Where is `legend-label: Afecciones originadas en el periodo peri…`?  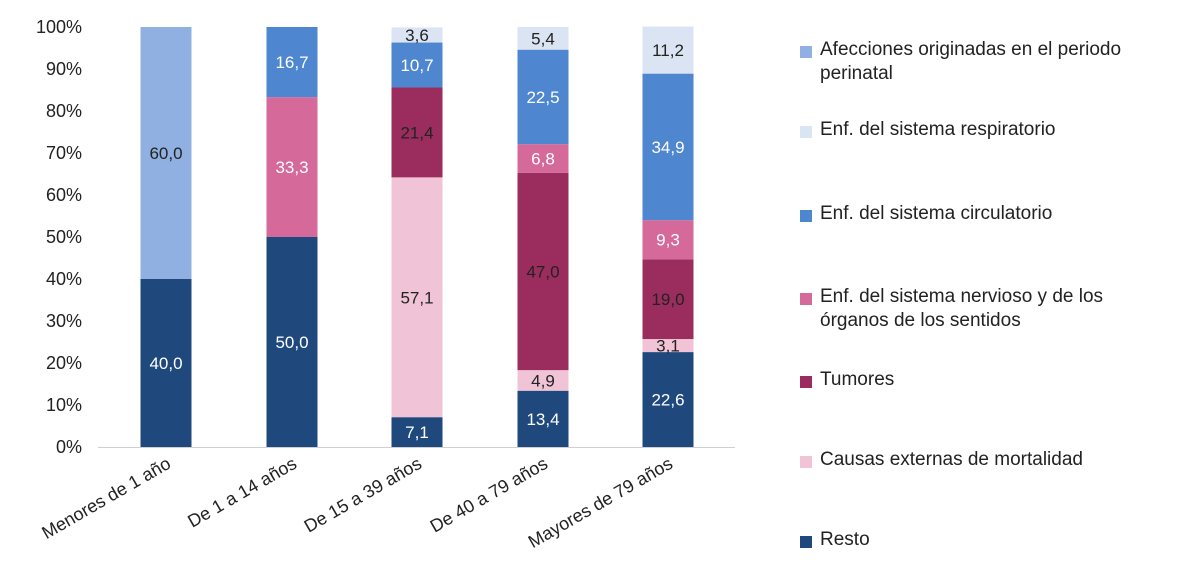 legend-label: Afecciones originadas en el periodo peri… is located at coordinates (971, 61).